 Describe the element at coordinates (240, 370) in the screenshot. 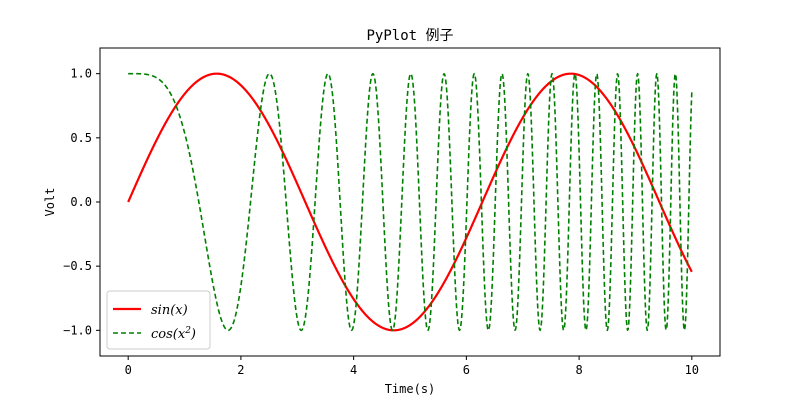

I see `x-tick-label: 2` at that location.